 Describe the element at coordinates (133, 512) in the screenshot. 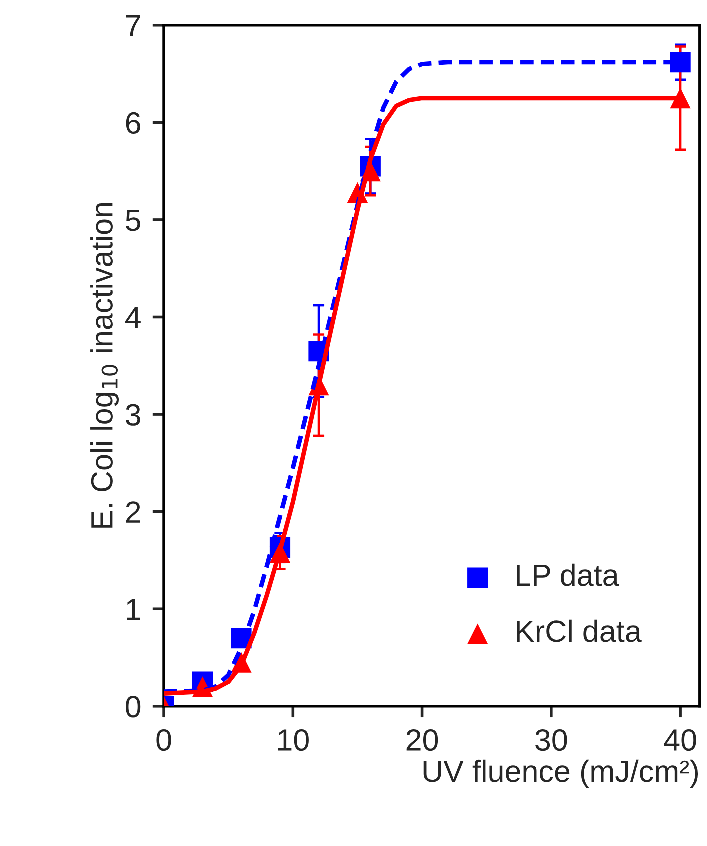

I see `y-tick-label: 2` at that location.